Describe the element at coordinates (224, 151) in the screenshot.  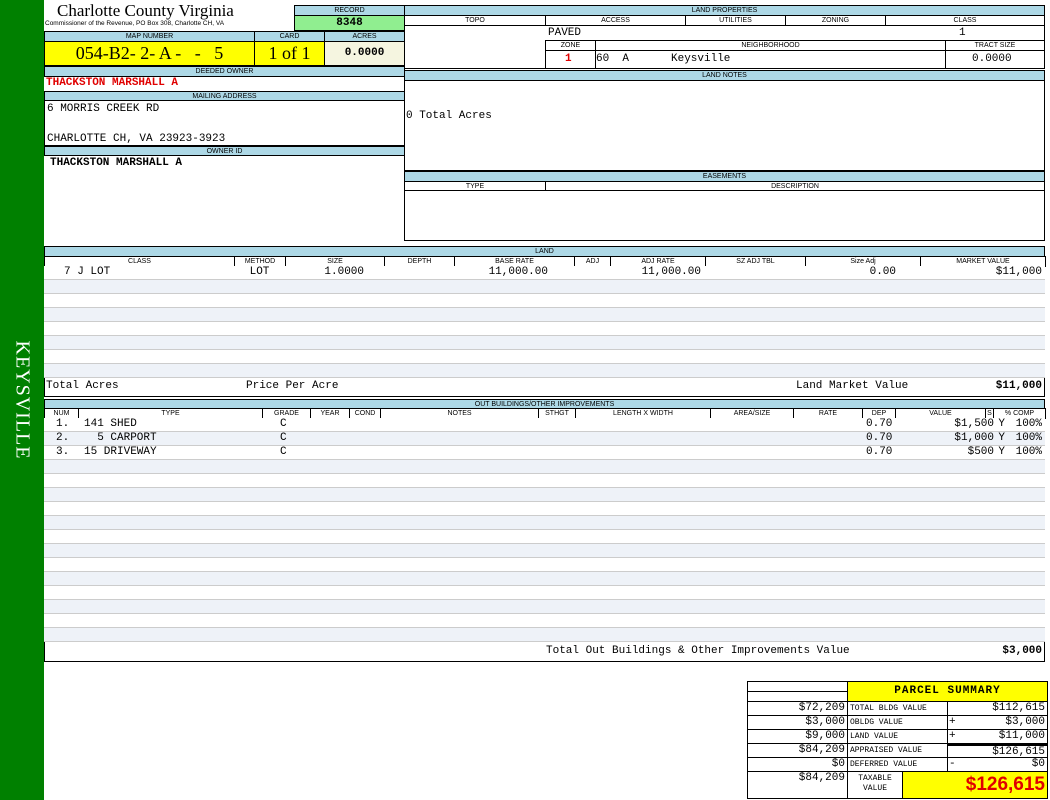
I see `owner-id-label: OWNER ID` at that location.